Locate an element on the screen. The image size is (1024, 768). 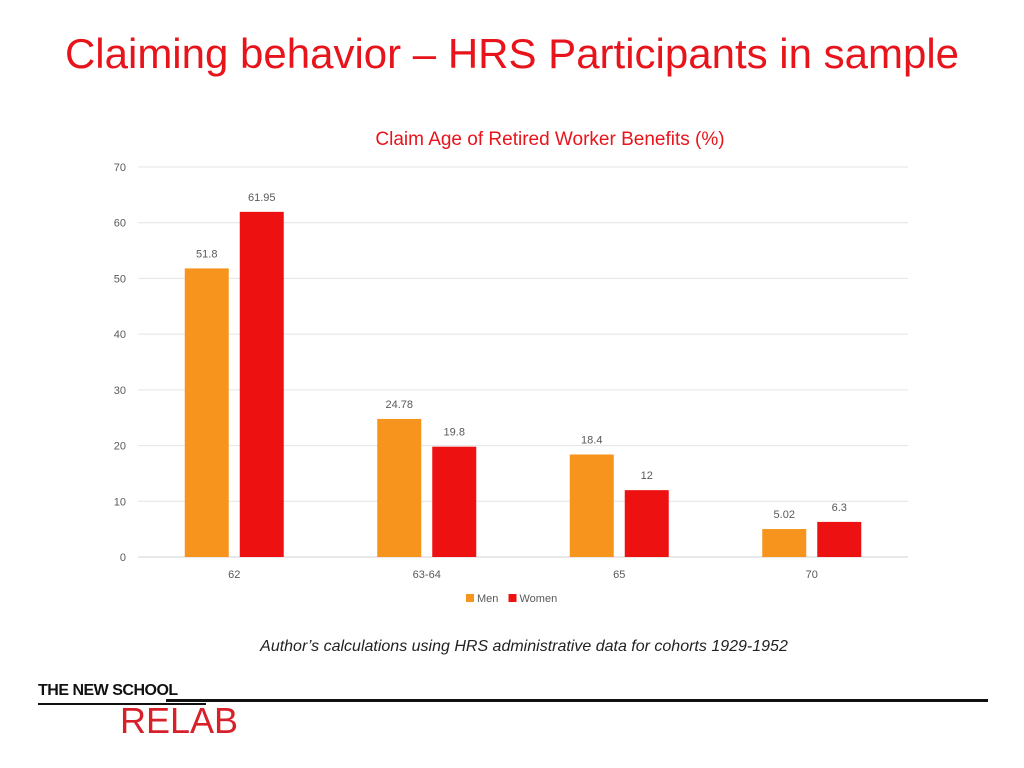
y-tick-label: 70 is located at coordinates (120, 168).